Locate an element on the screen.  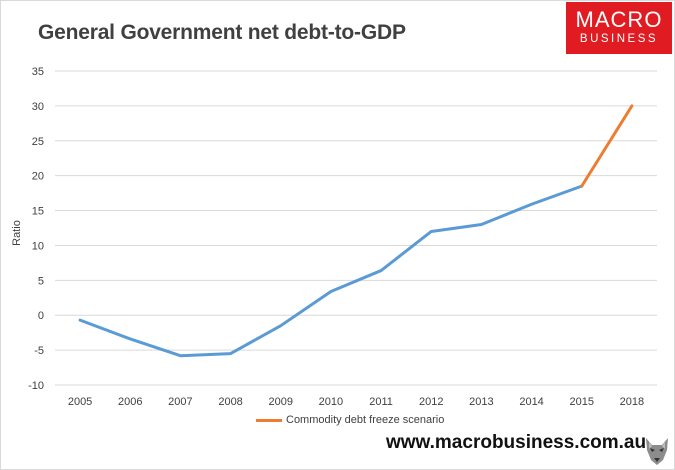
x-tick-label: 2005 is located at coordinates (80, 402).